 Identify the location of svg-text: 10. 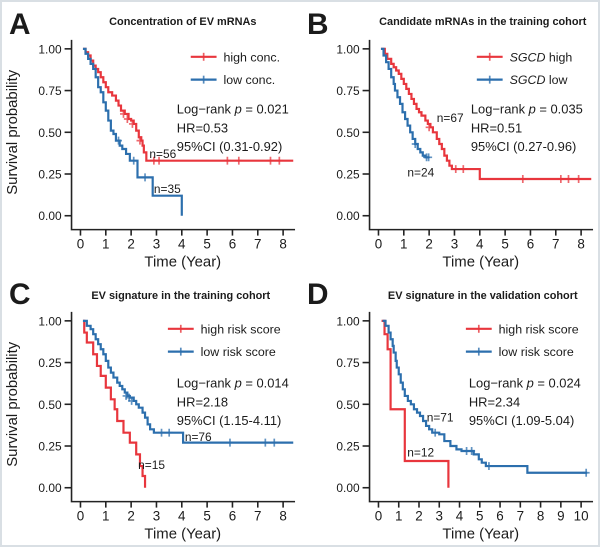
(581, 515).